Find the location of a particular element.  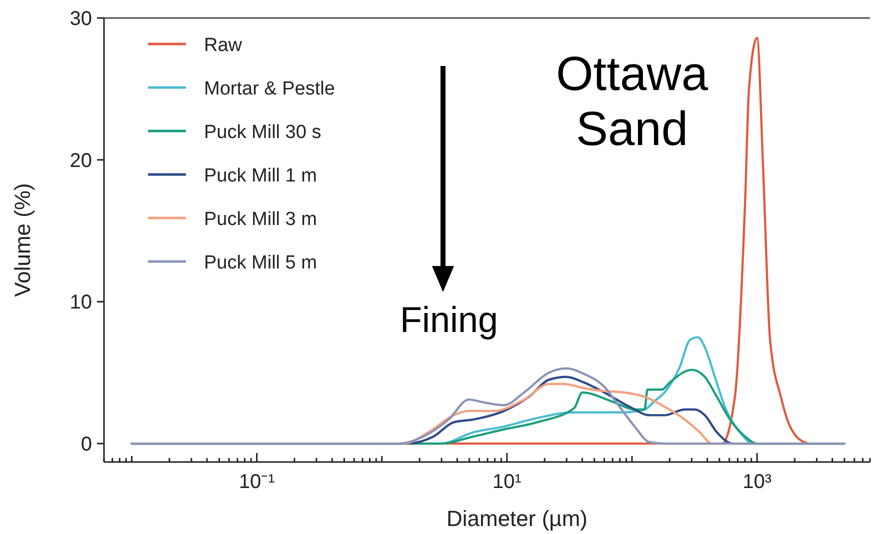

y-axis-title: Volume (%) is located at coordinates (22, 240).